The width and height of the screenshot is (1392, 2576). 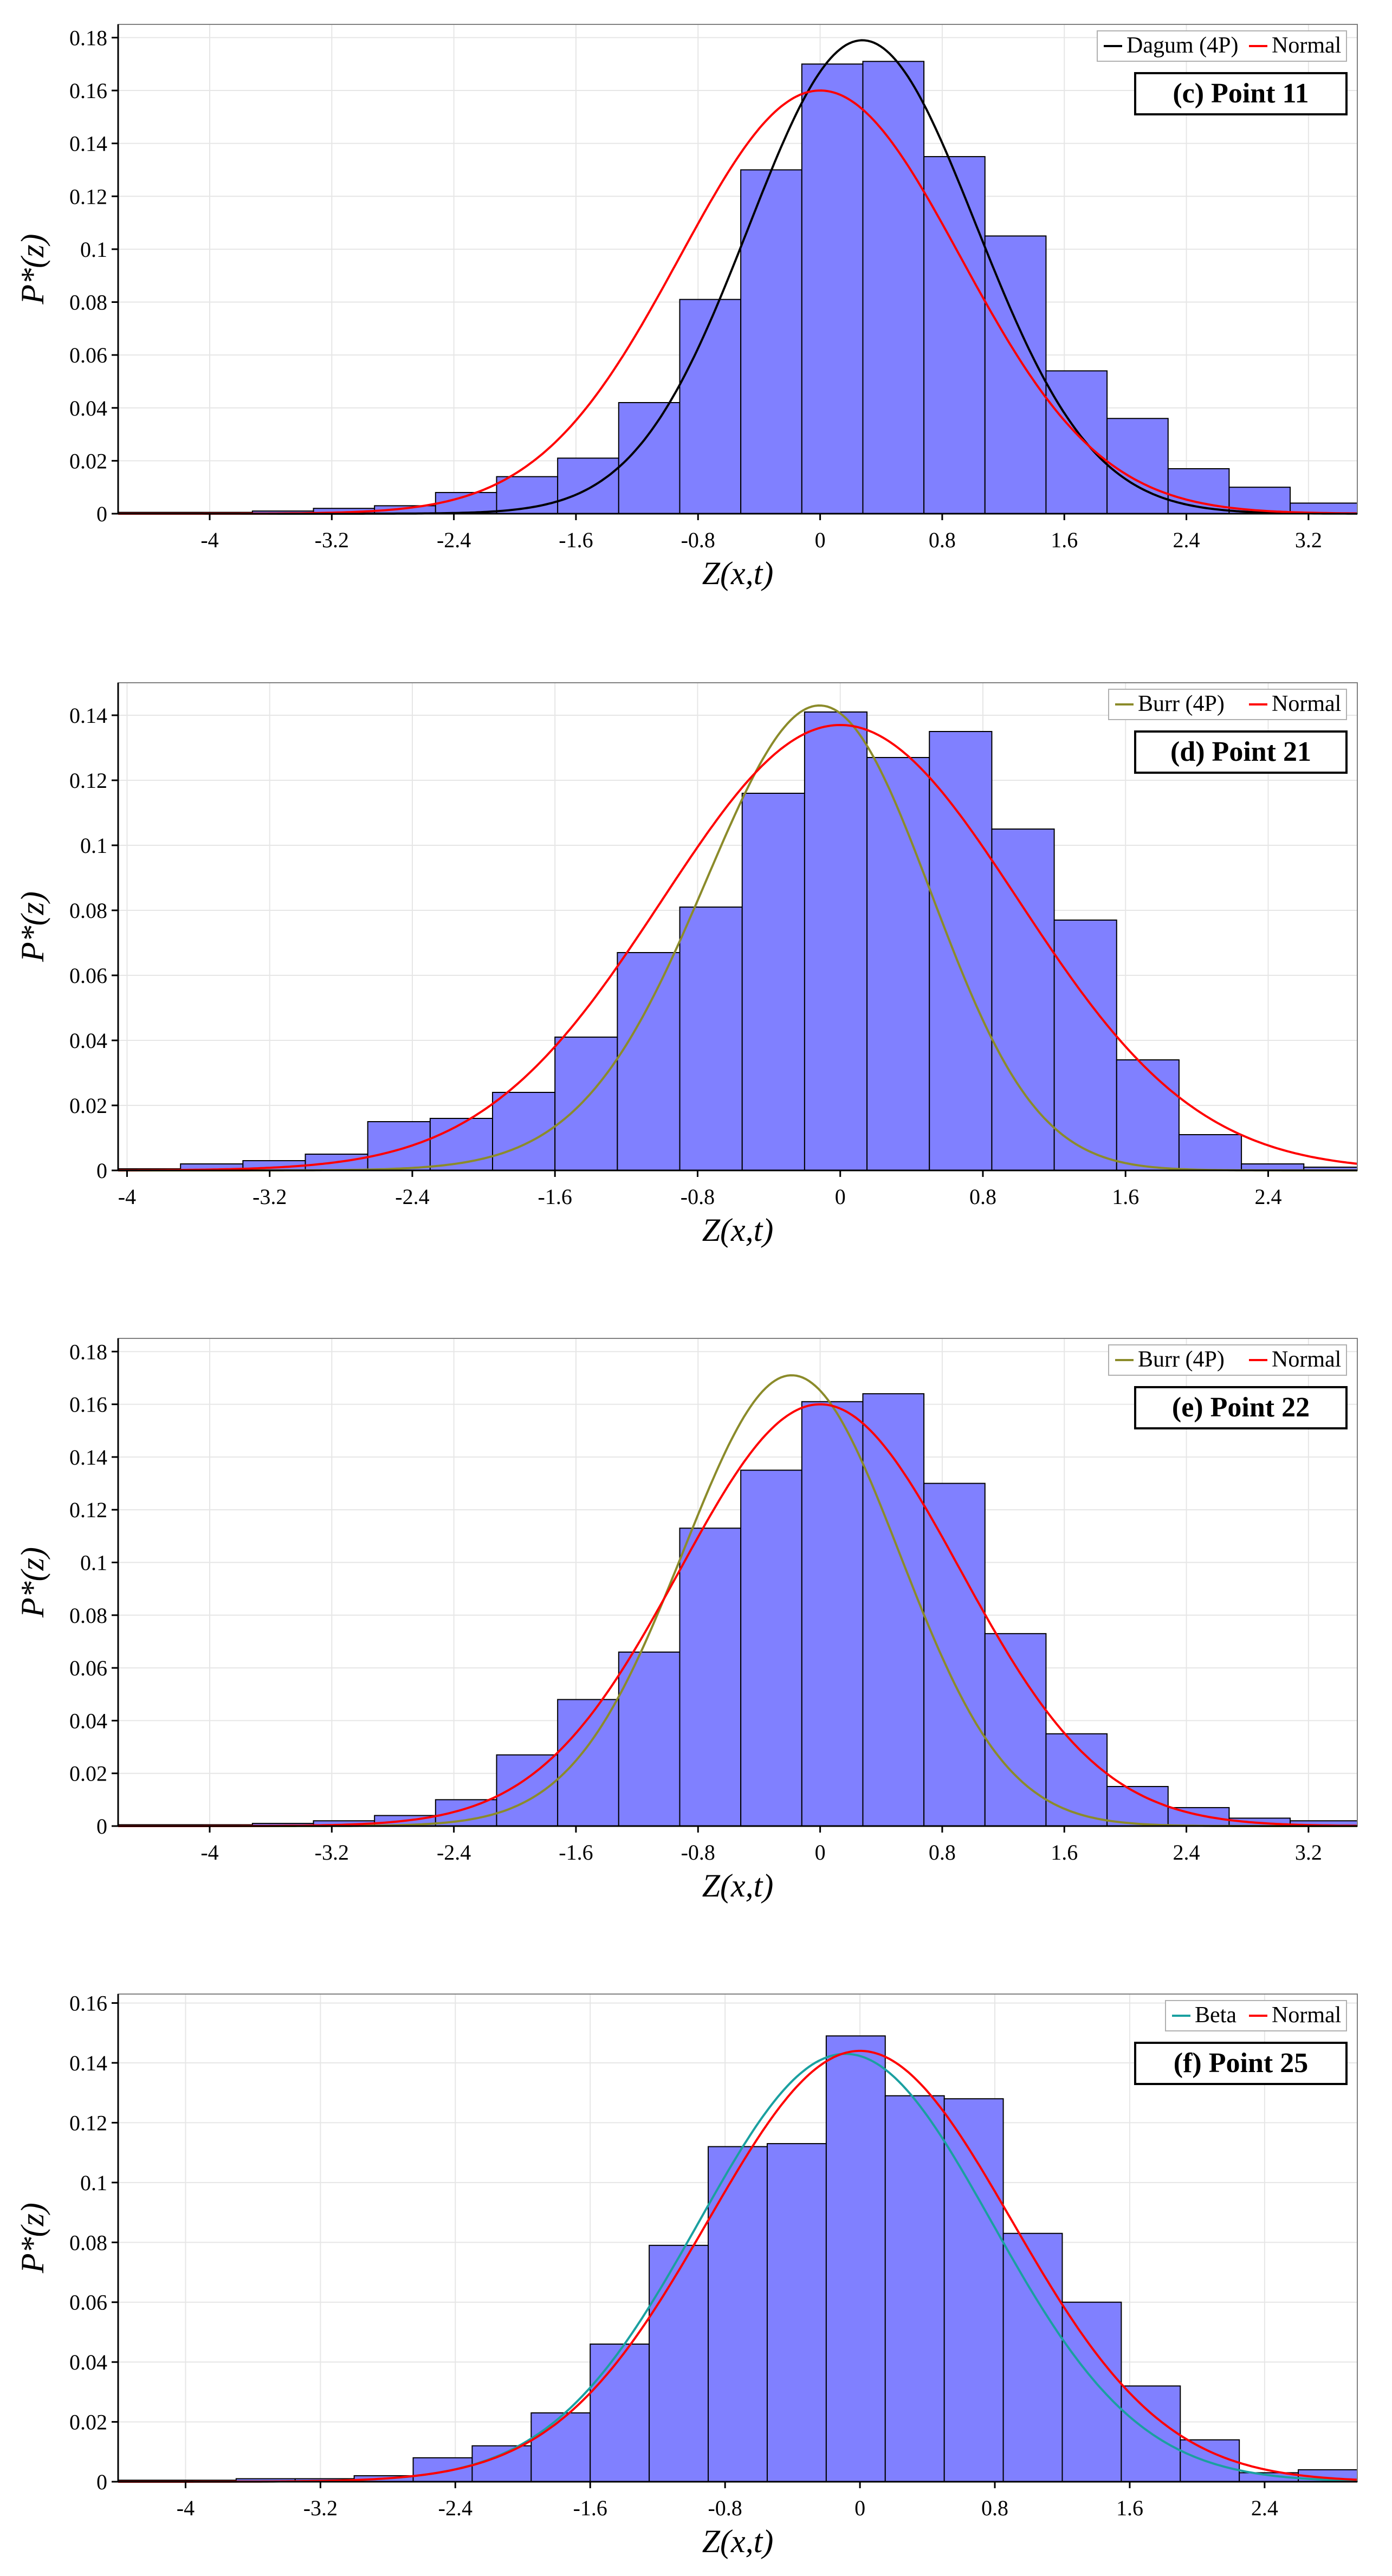 I want to click on legend-entry: Normal, so click(x=1306, y=703).